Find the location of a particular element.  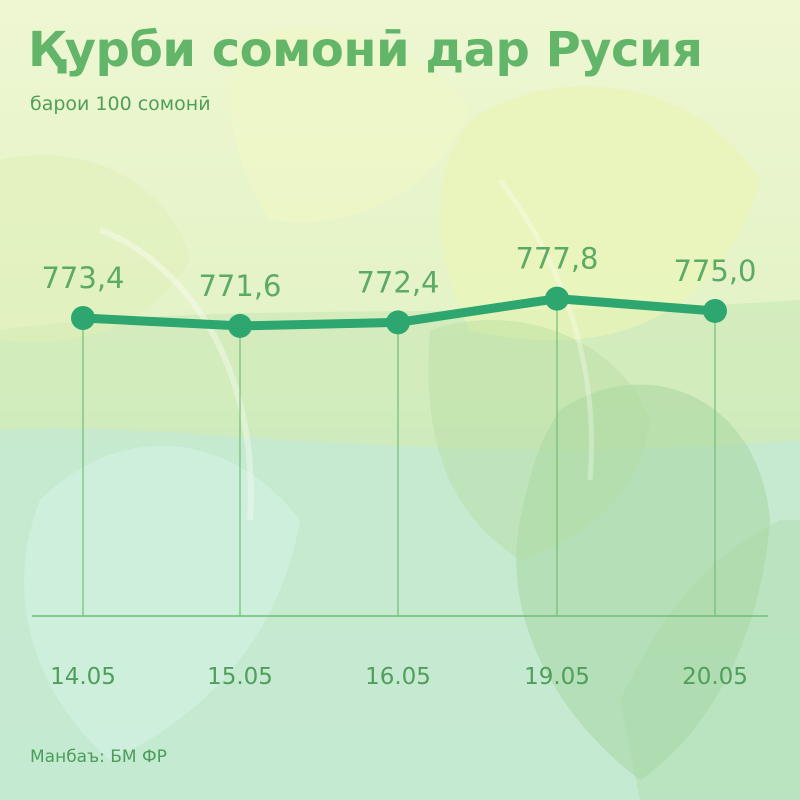

source-note: Манбаъ: БМ ФР is located at coordinates (98, 757).